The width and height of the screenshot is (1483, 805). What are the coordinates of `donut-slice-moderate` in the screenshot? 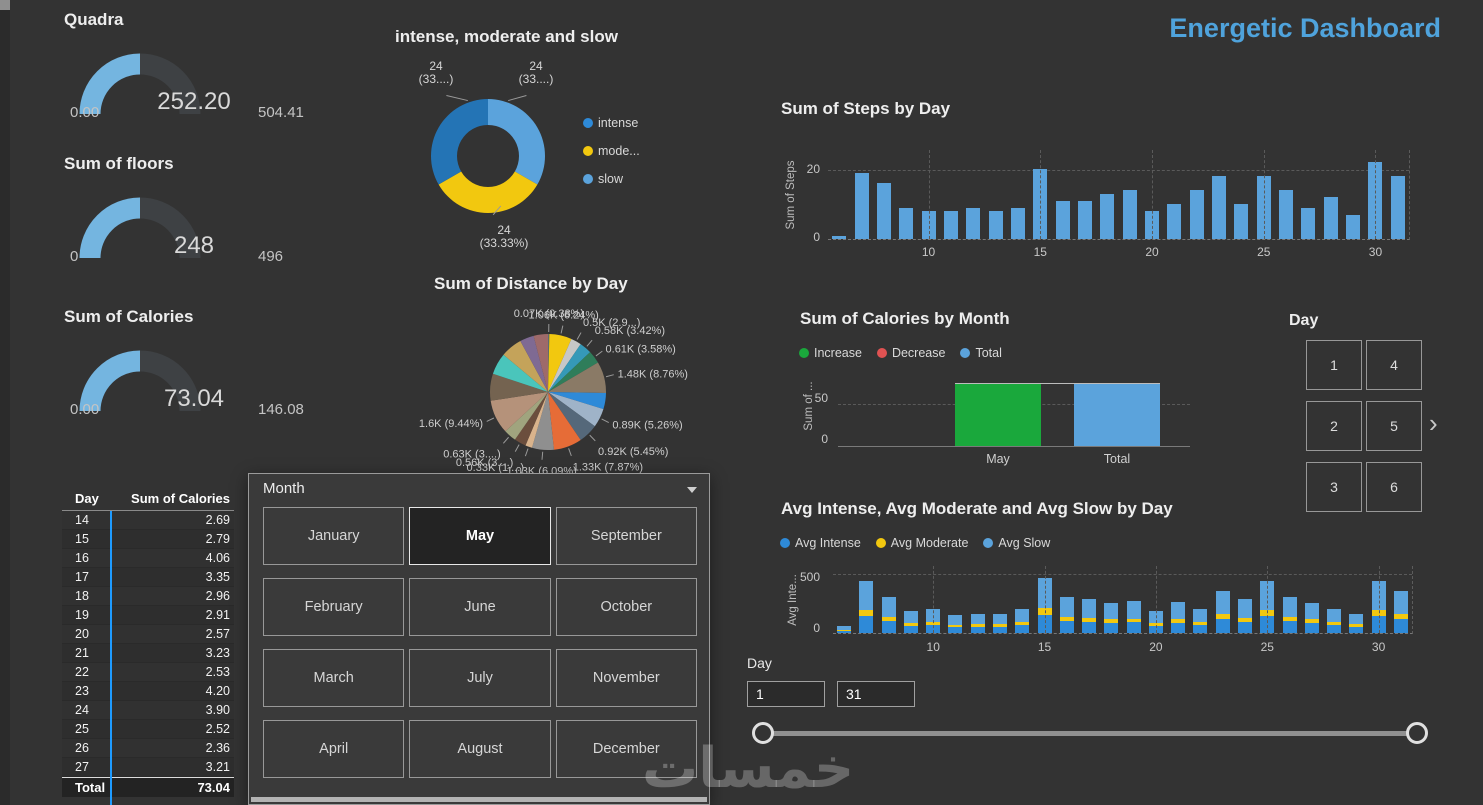 It's located at (488, 192).